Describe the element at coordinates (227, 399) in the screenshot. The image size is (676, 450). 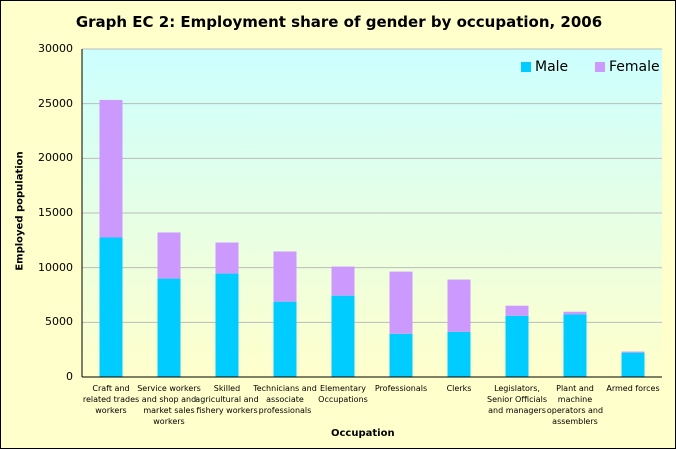
I see `x-tick-label: Skilled agricultural and fishery workers` at that location.